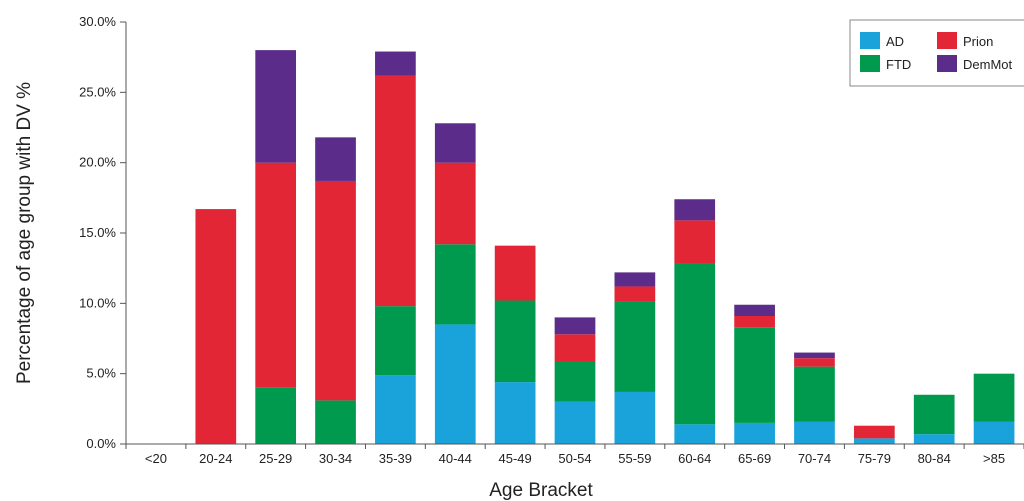 This screenshot has width=1024, height=501. What do you see at coordinates (814, 458) in the screenshot?
I see `x-tick-label: 70-74` at bounding box center [814, 458].